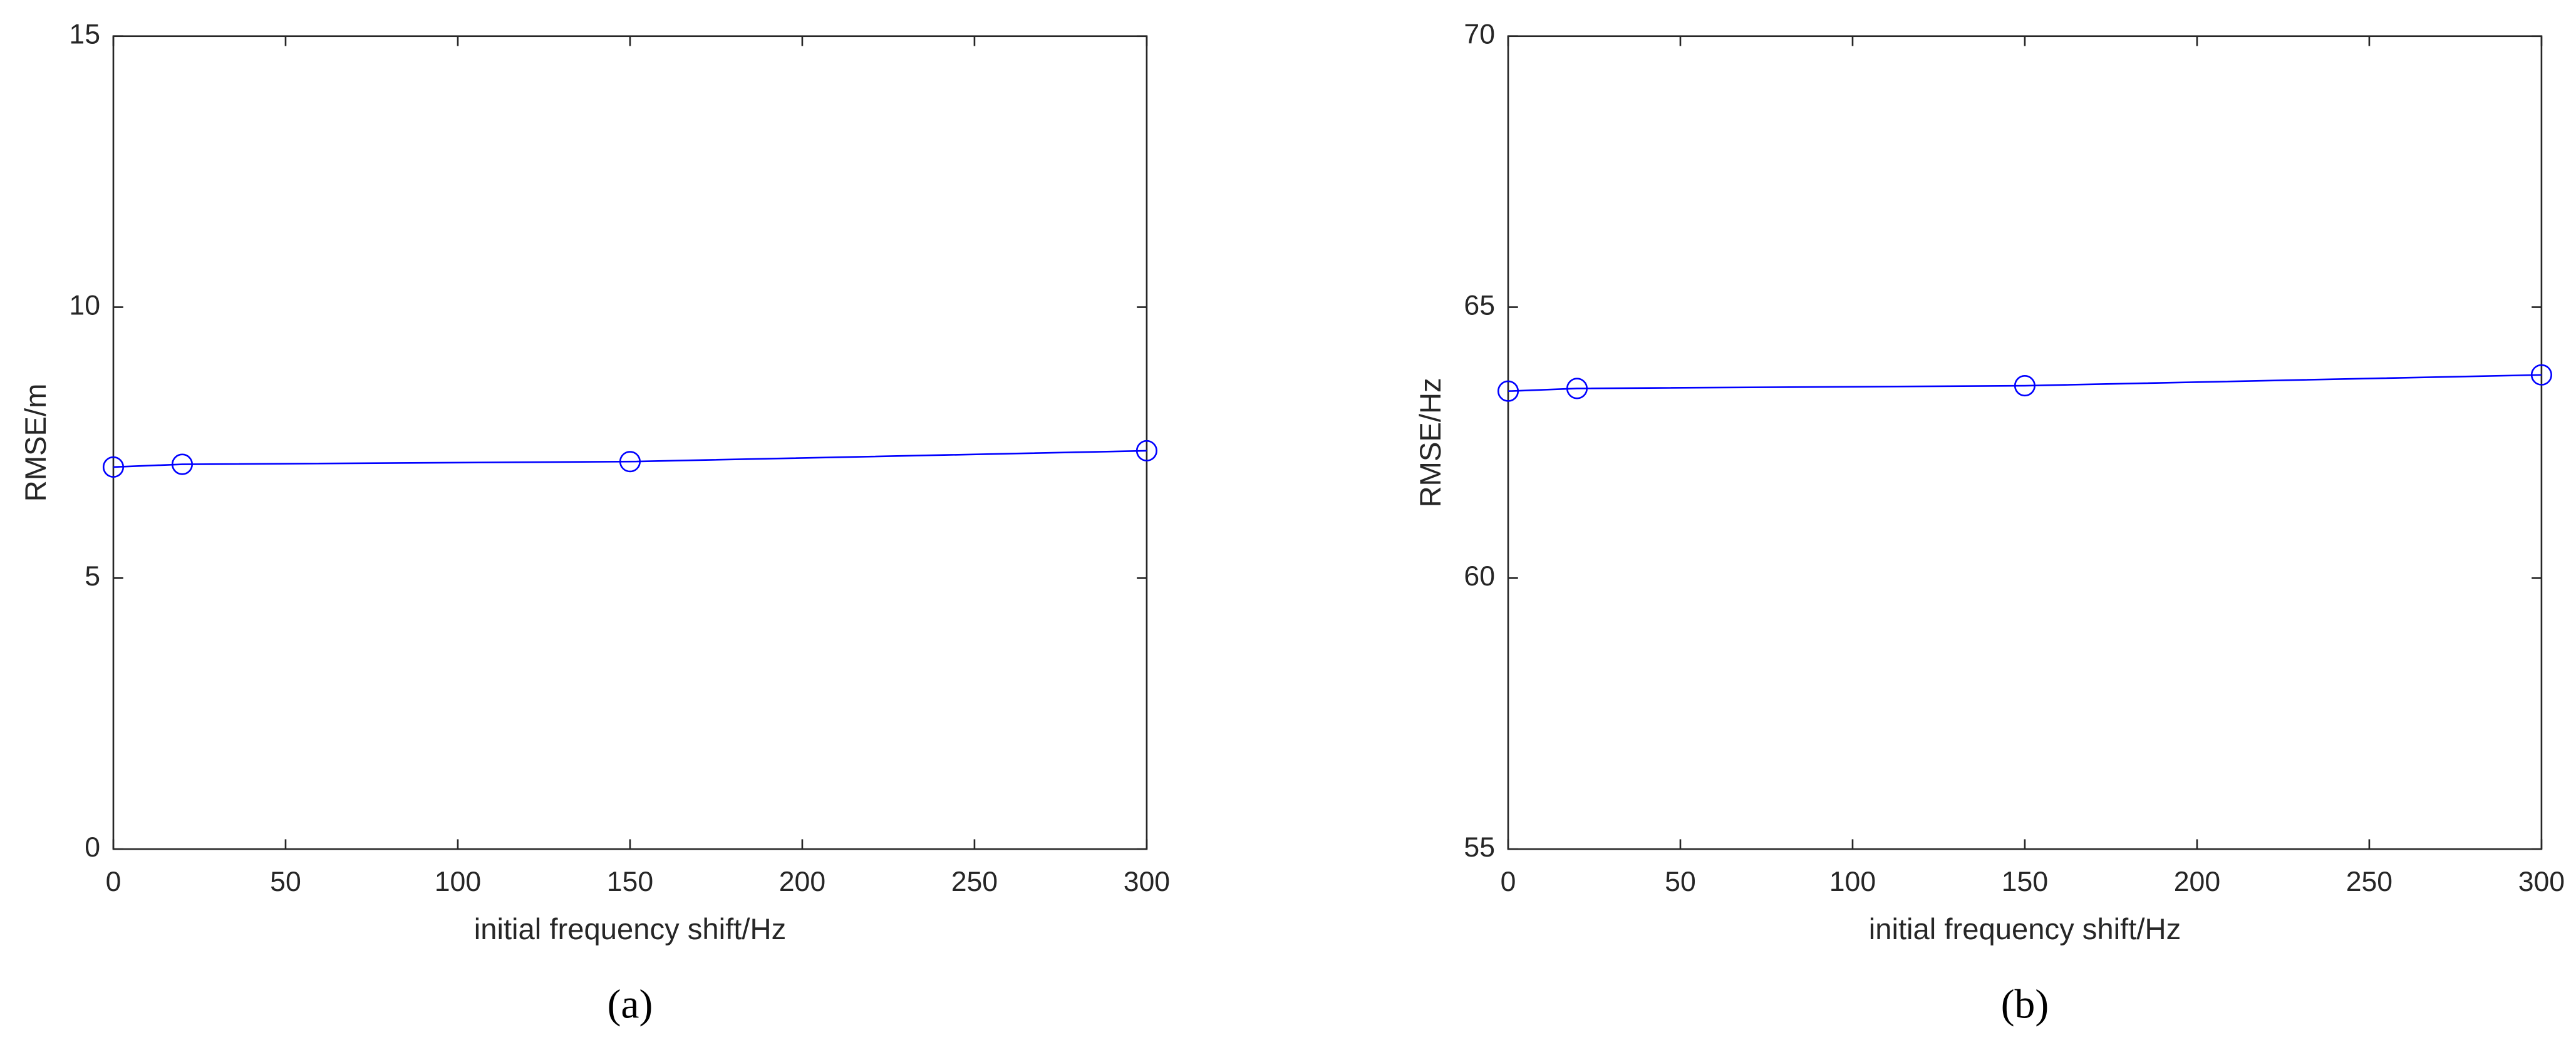 The image size is (2576, 1050). I want to click on y-tick-label: 65, so click(1479, 305).